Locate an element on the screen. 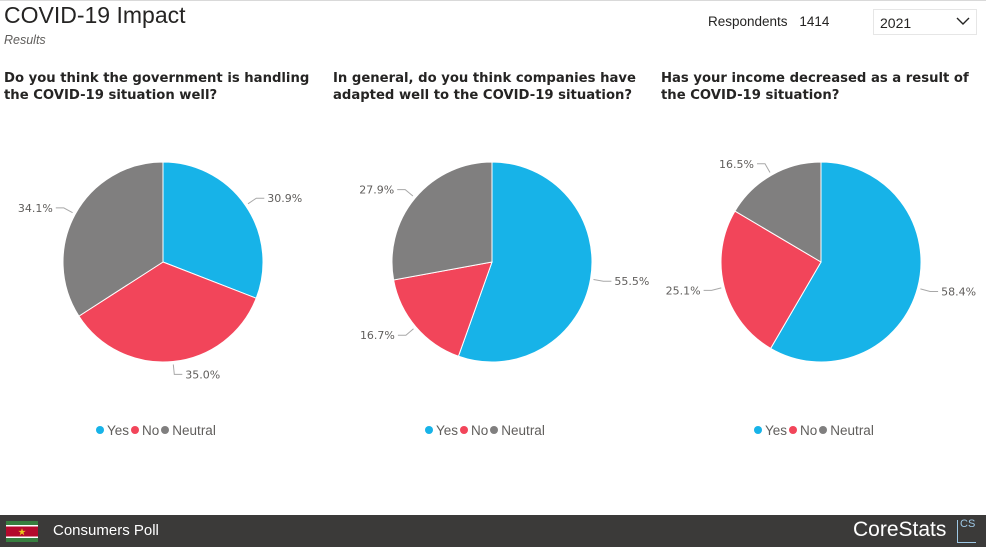 This screenshot has width=986, height=547. chart-2-legend: Yes No Neutral is located at coordinates (486, 430).